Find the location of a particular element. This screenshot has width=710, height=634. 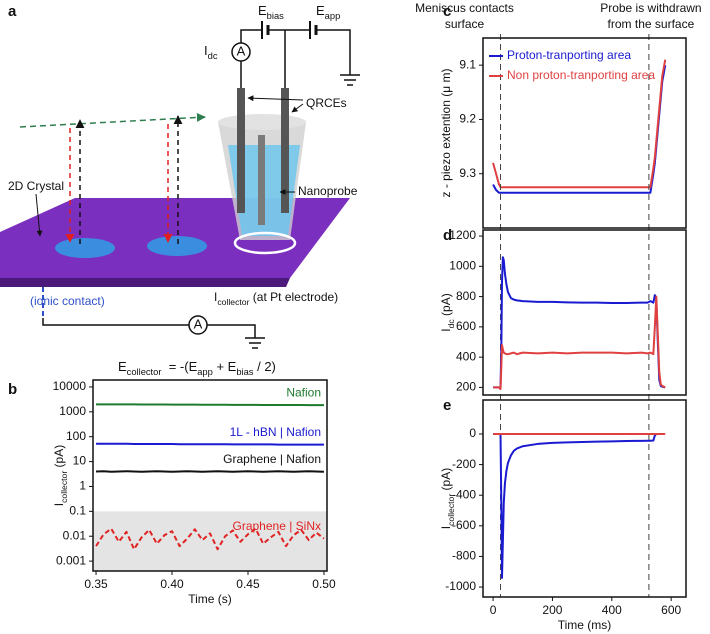

y-tick-label: 0.01 is located at coordinates (75, 535).